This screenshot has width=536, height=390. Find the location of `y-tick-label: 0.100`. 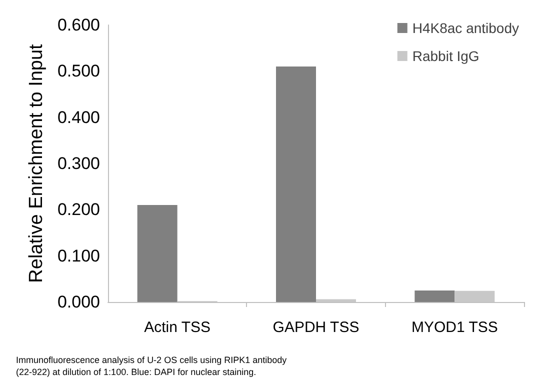

y-tick-label: 0.100 is located at coordinates (78, 256).